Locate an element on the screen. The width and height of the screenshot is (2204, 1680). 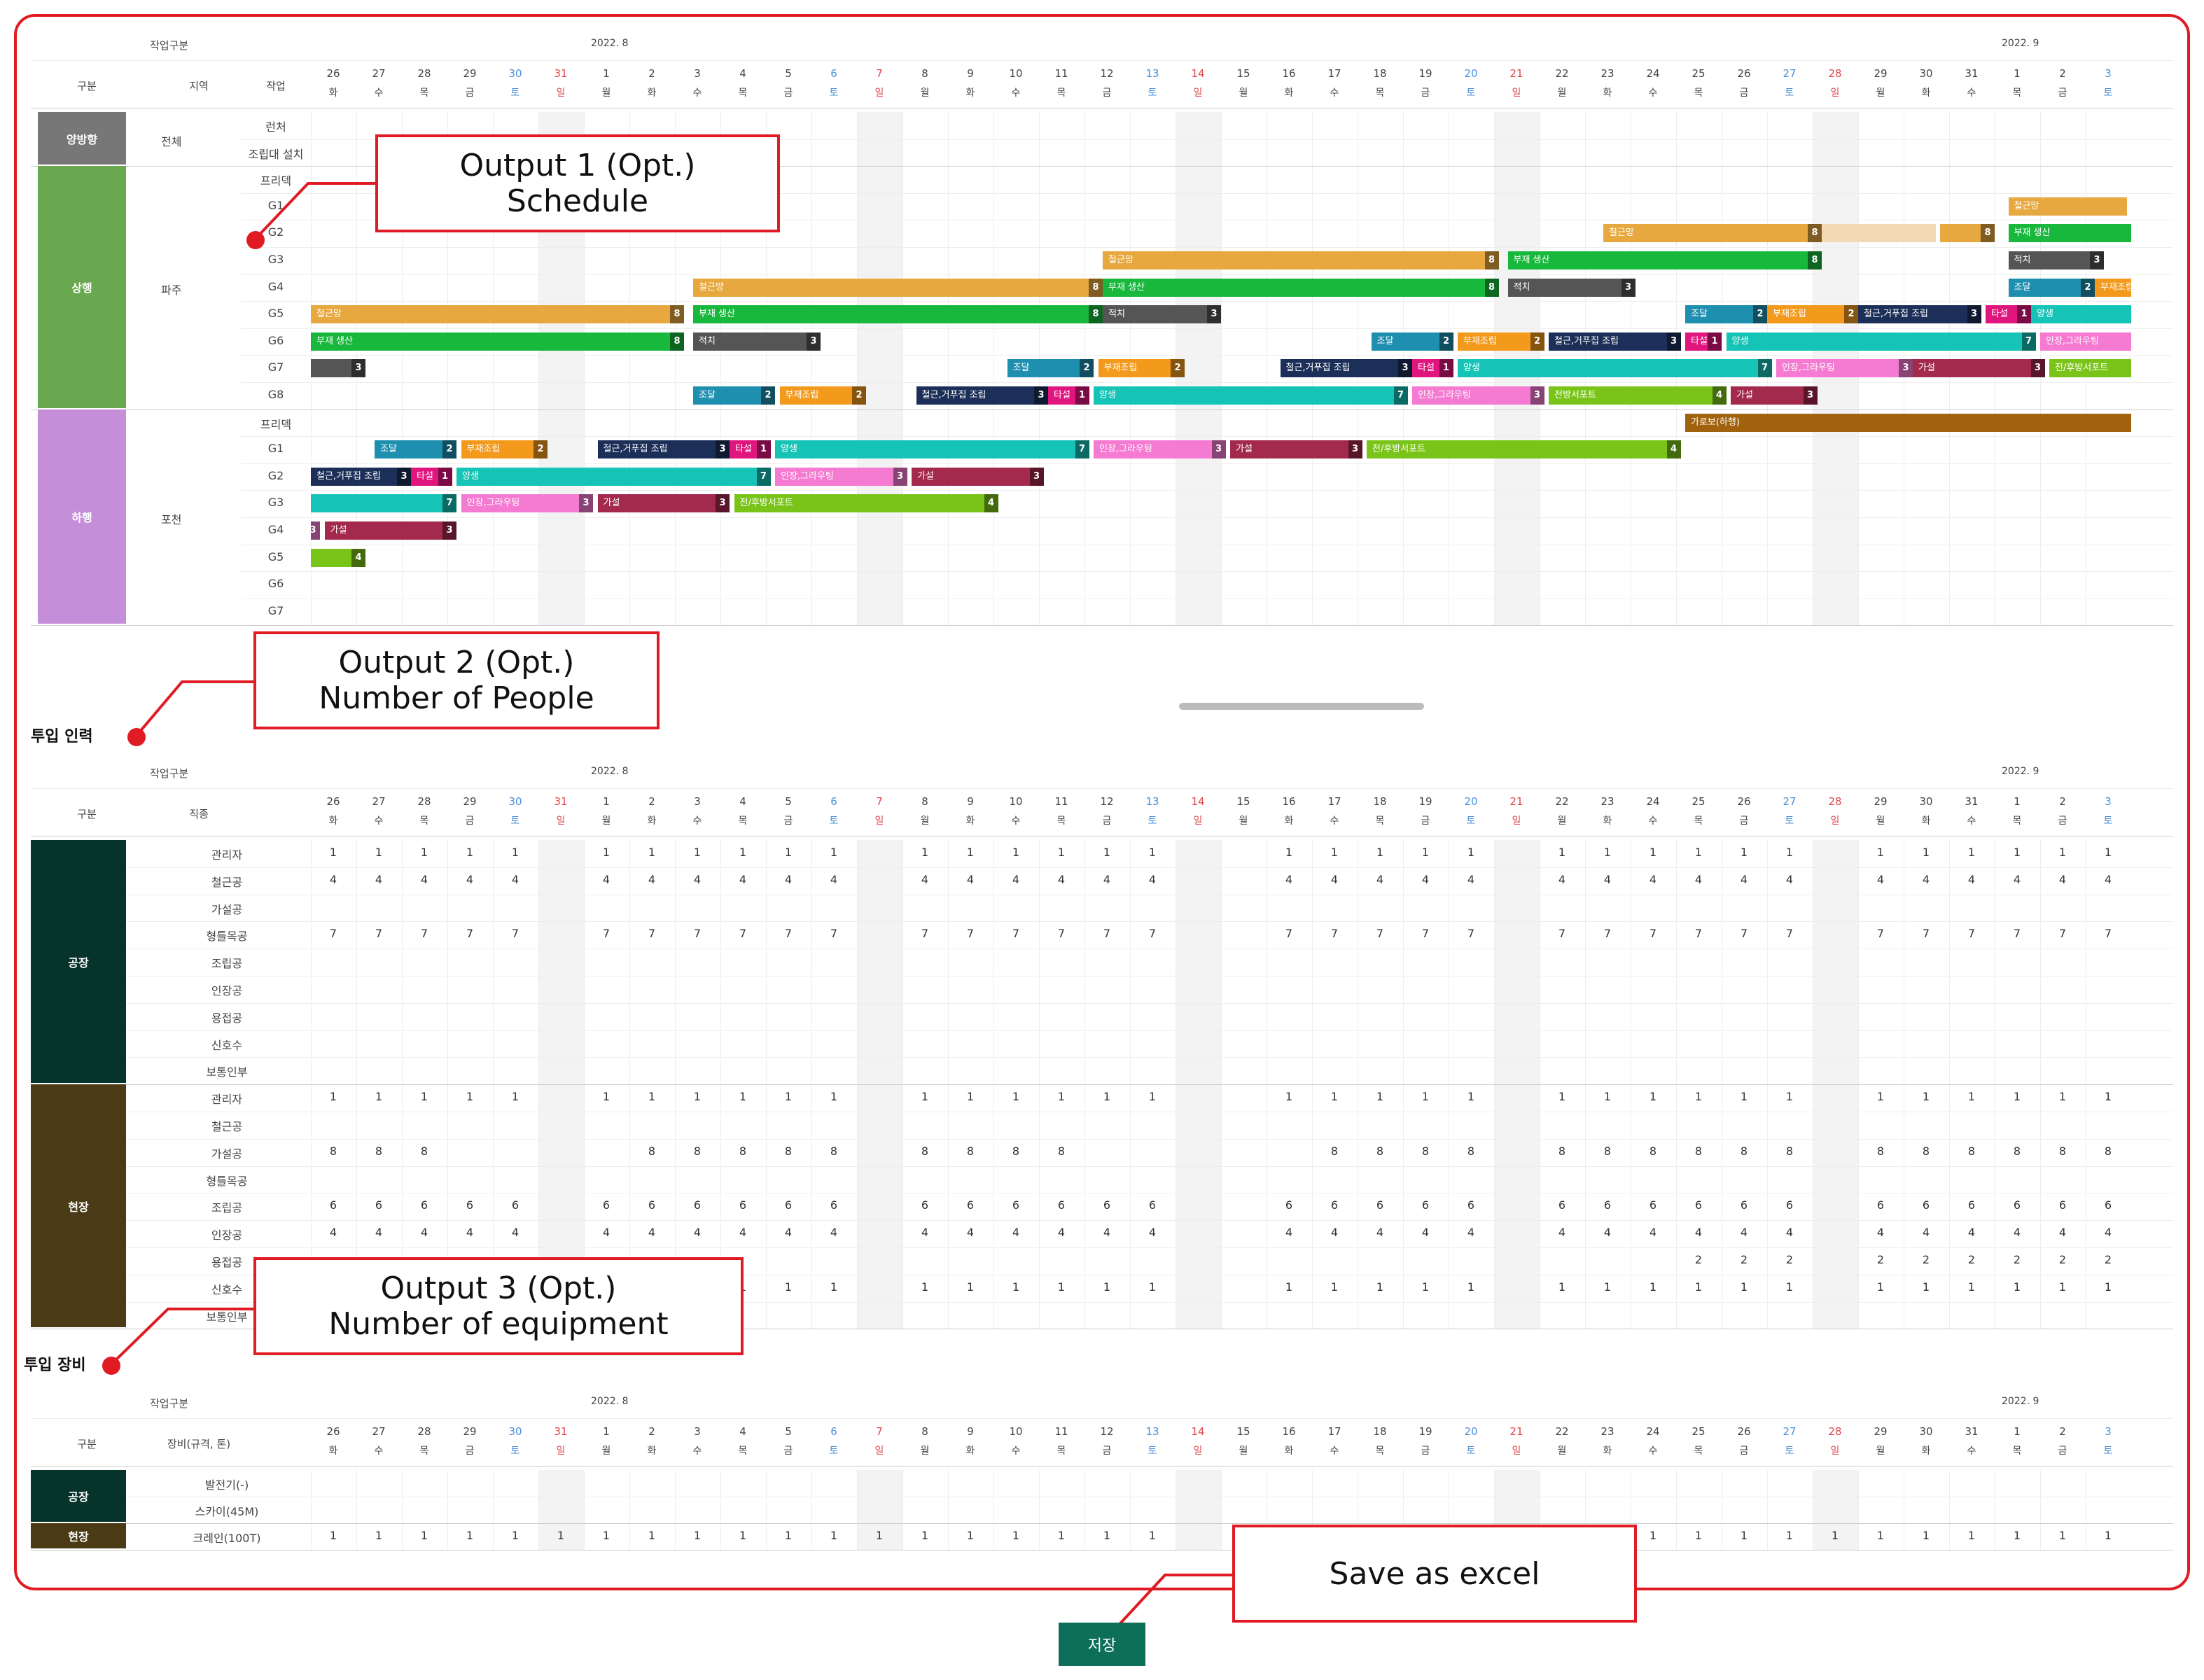
day-number: 5 is located at coordinates (788, 801).